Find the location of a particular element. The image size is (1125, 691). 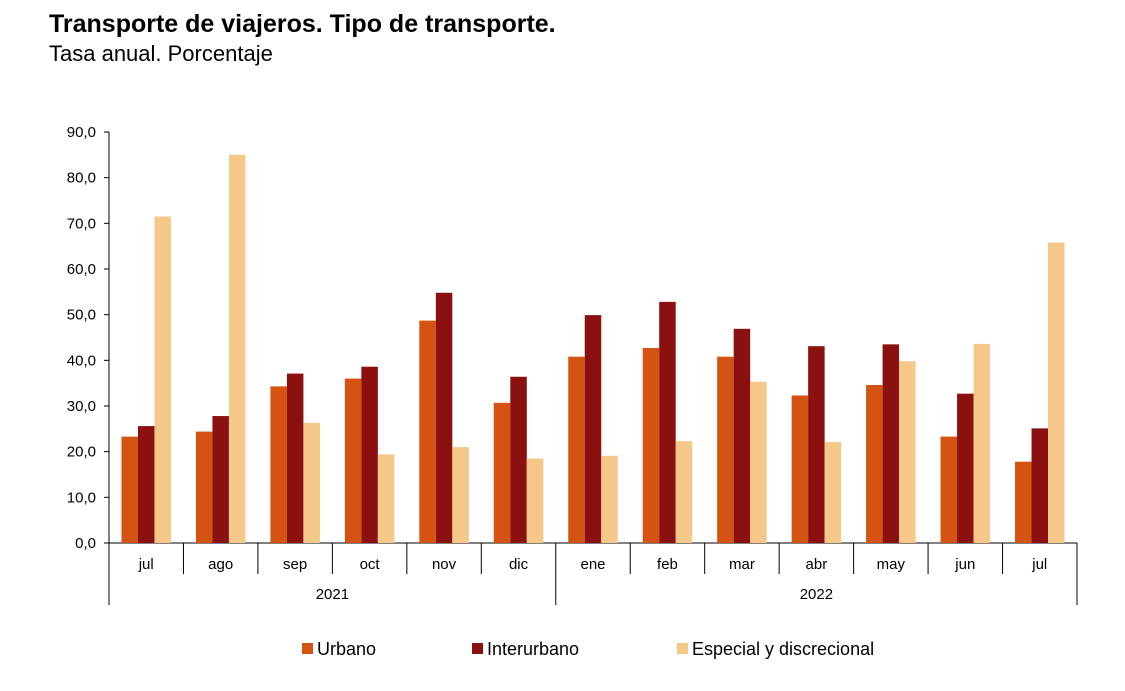

y-tick-label: 10,0 is located at coordinates (81, 497).